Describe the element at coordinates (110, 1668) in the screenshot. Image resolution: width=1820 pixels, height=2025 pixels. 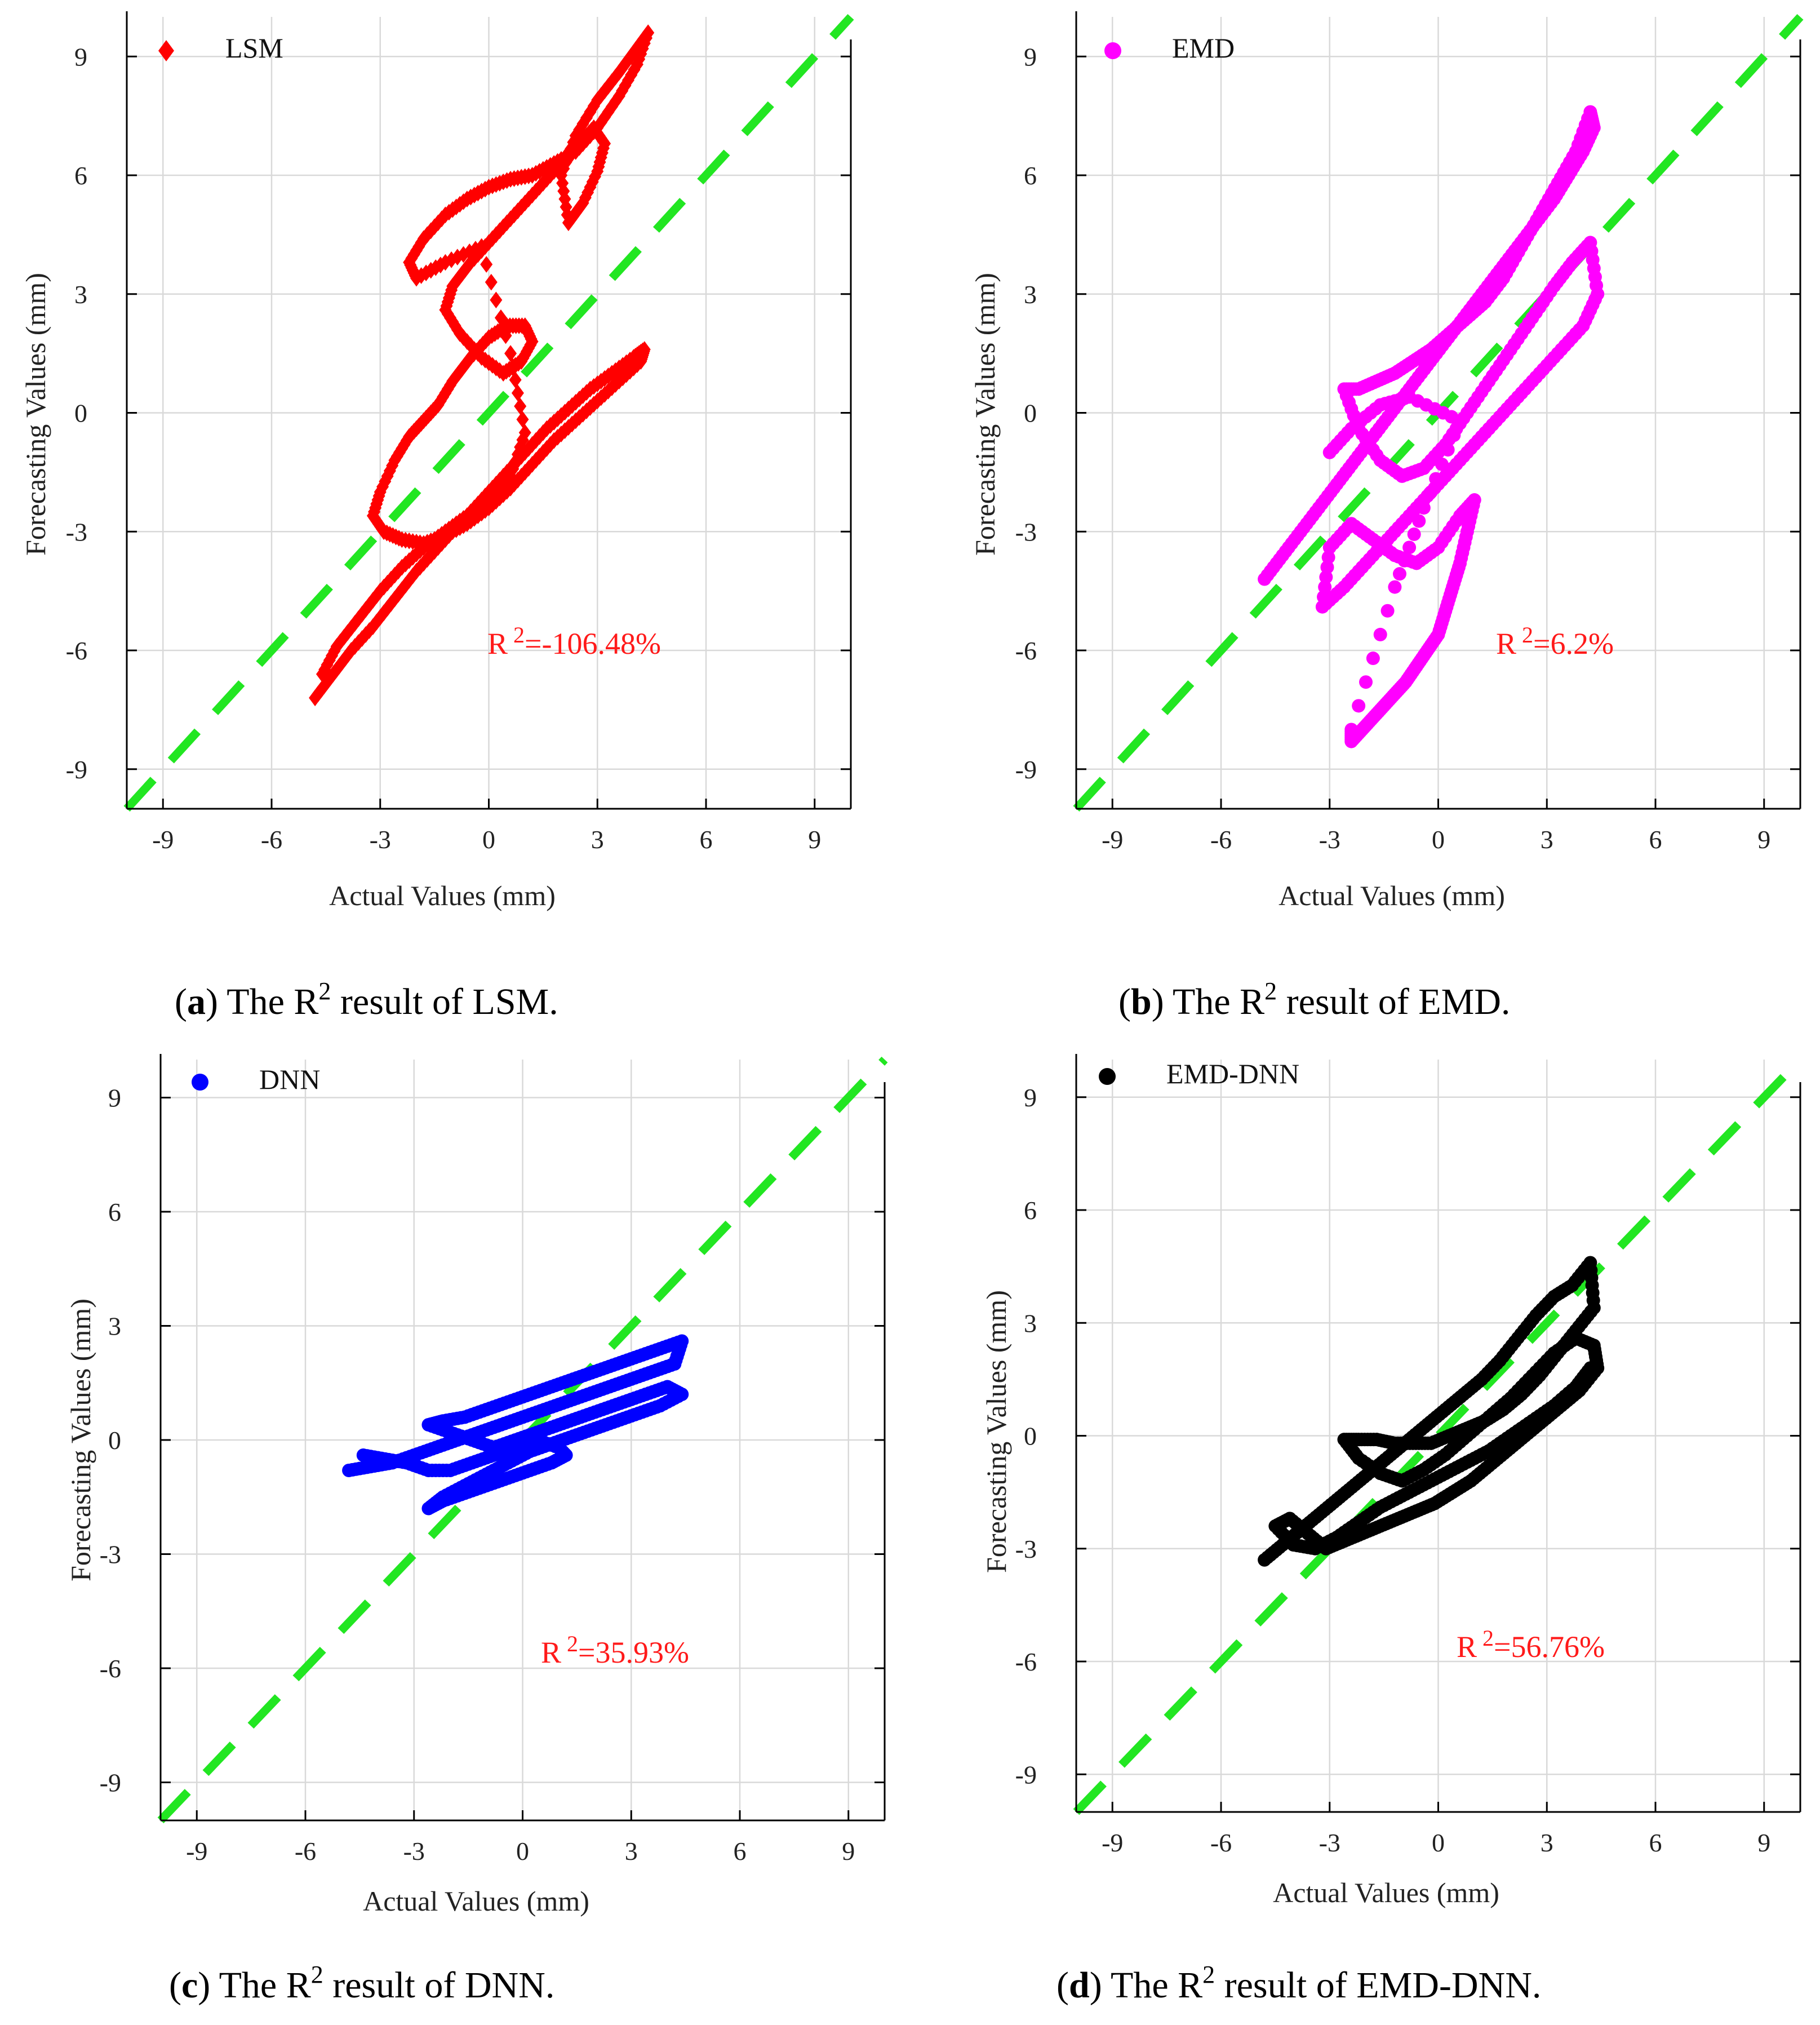
I see `y-tick-label-c-1: -6` at that location.